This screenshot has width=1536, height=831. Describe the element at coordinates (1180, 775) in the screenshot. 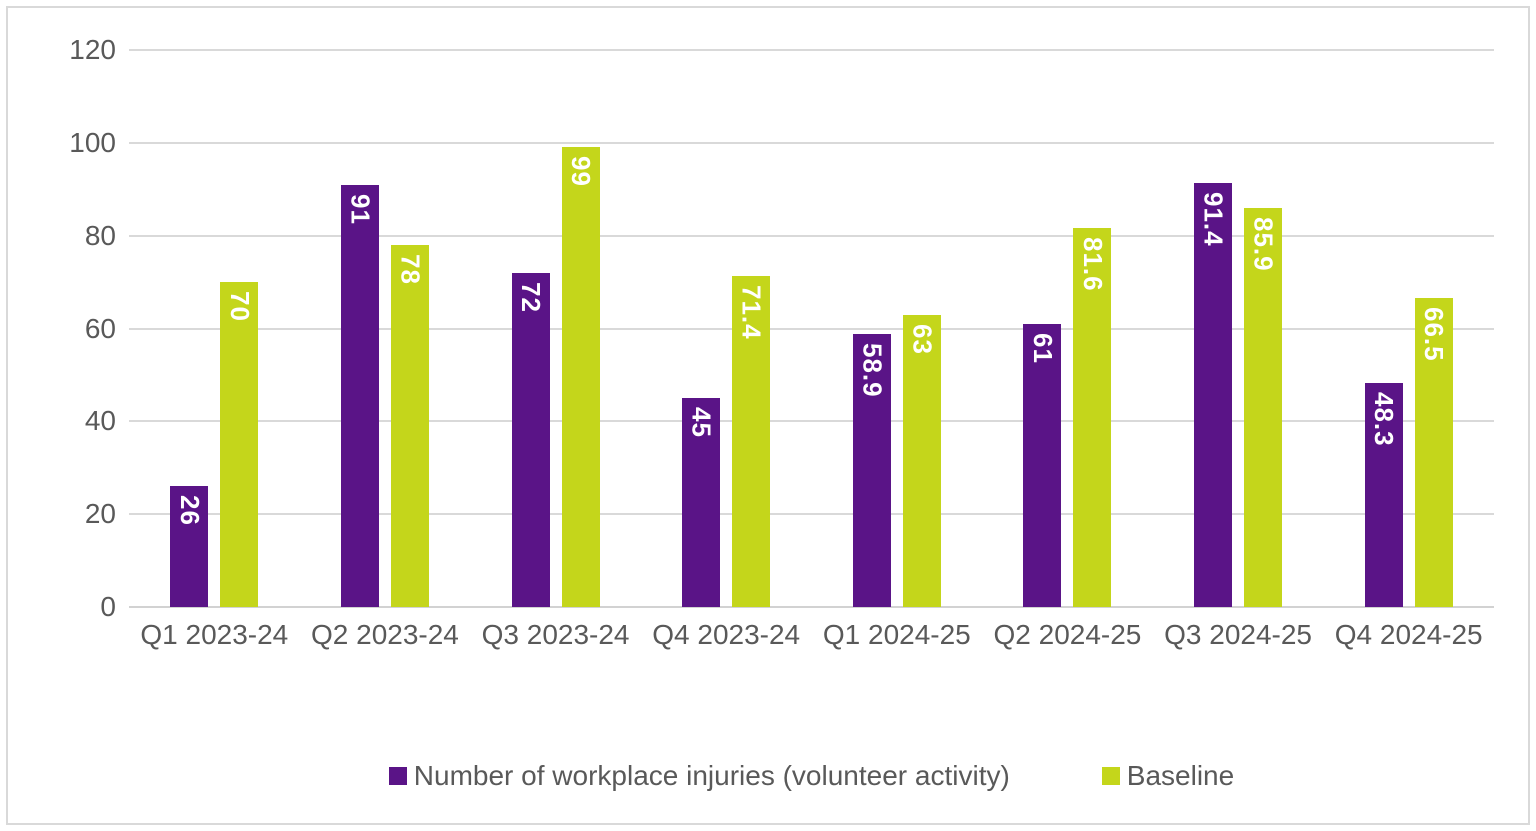

I see `legend-label-baseline: Baseline` at that location.